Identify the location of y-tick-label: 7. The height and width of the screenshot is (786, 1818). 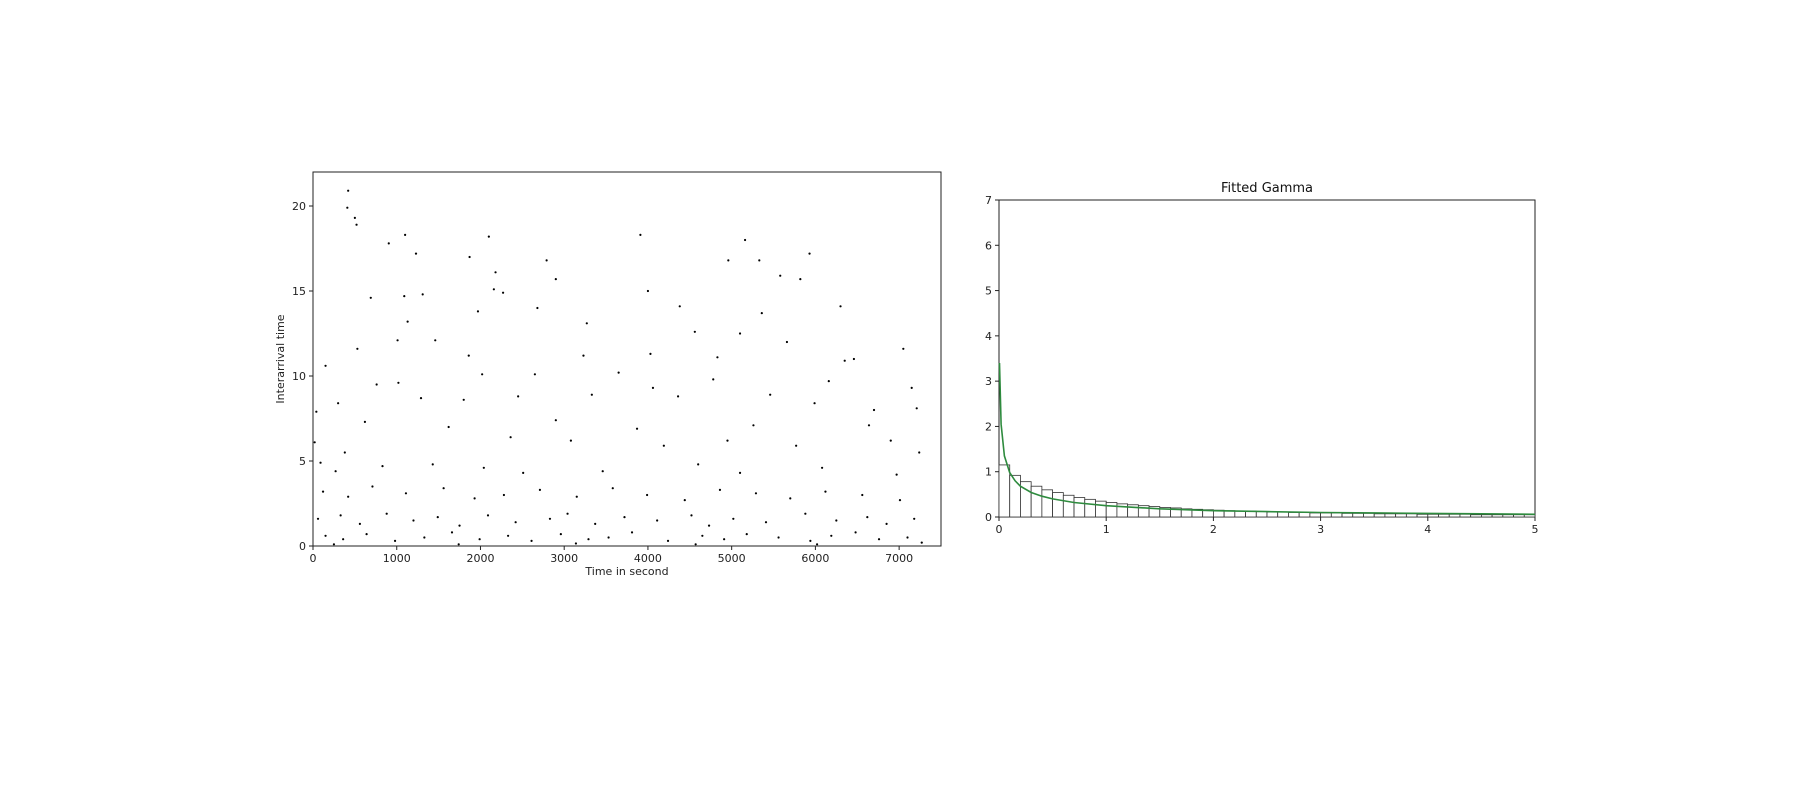
(988, 200).